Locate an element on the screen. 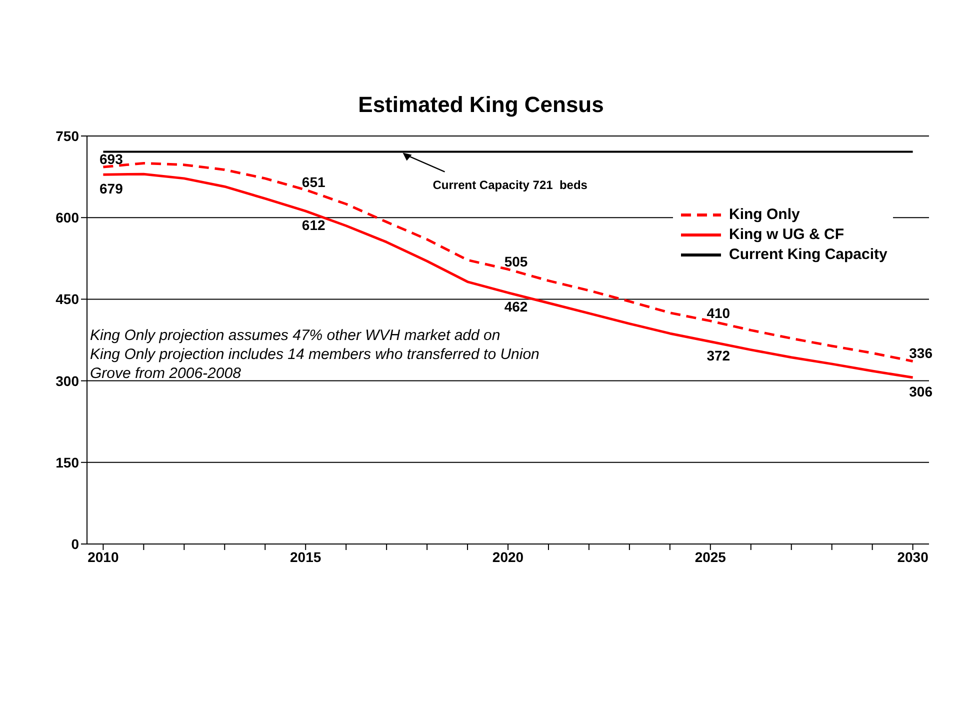  y-tick-label: 300 is located at coordinates (68, 380).